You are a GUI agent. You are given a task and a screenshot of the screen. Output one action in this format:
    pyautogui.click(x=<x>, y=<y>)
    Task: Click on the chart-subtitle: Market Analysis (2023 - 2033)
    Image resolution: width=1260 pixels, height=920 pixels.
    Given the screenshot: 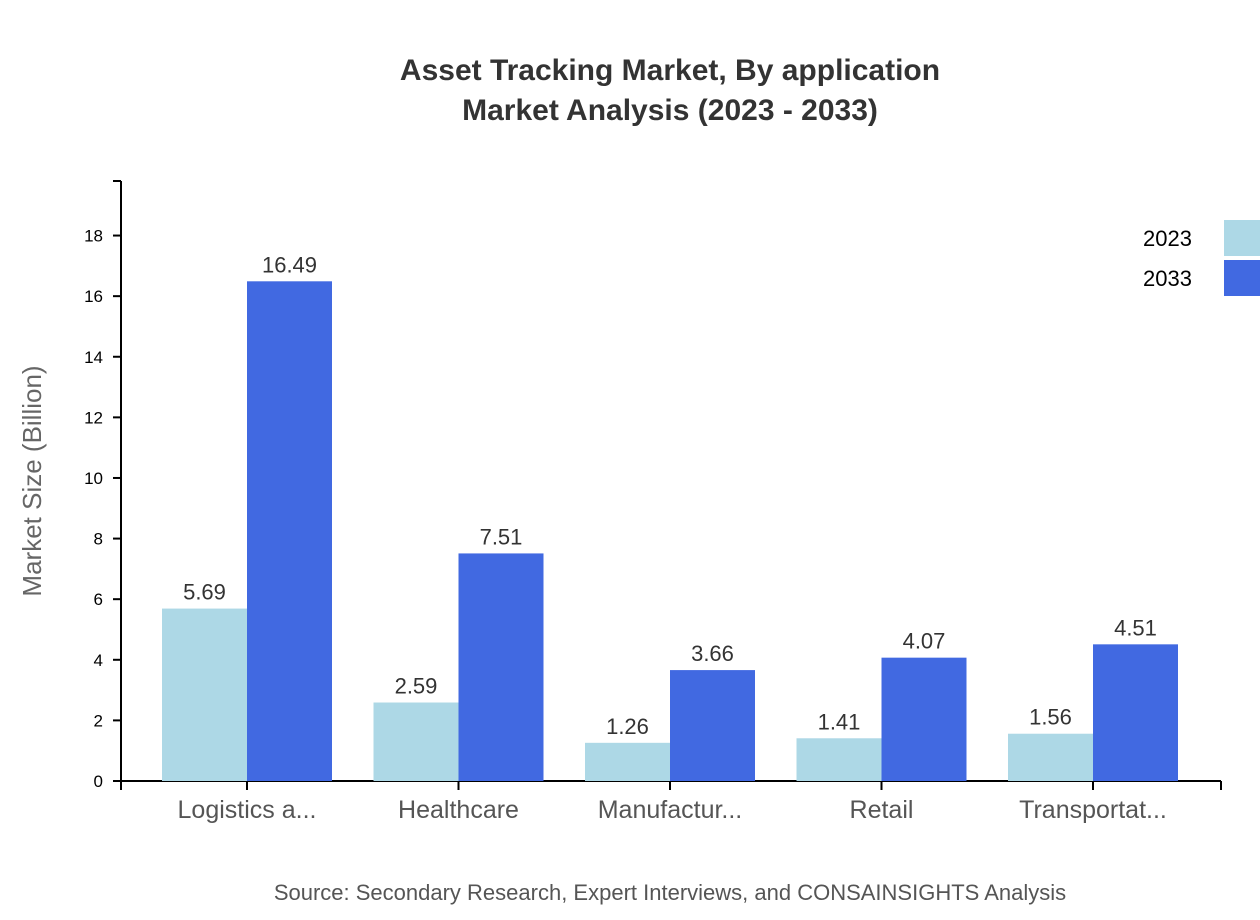 What is the action you would take?
    pyautogui.click(x=670, y=110)
    